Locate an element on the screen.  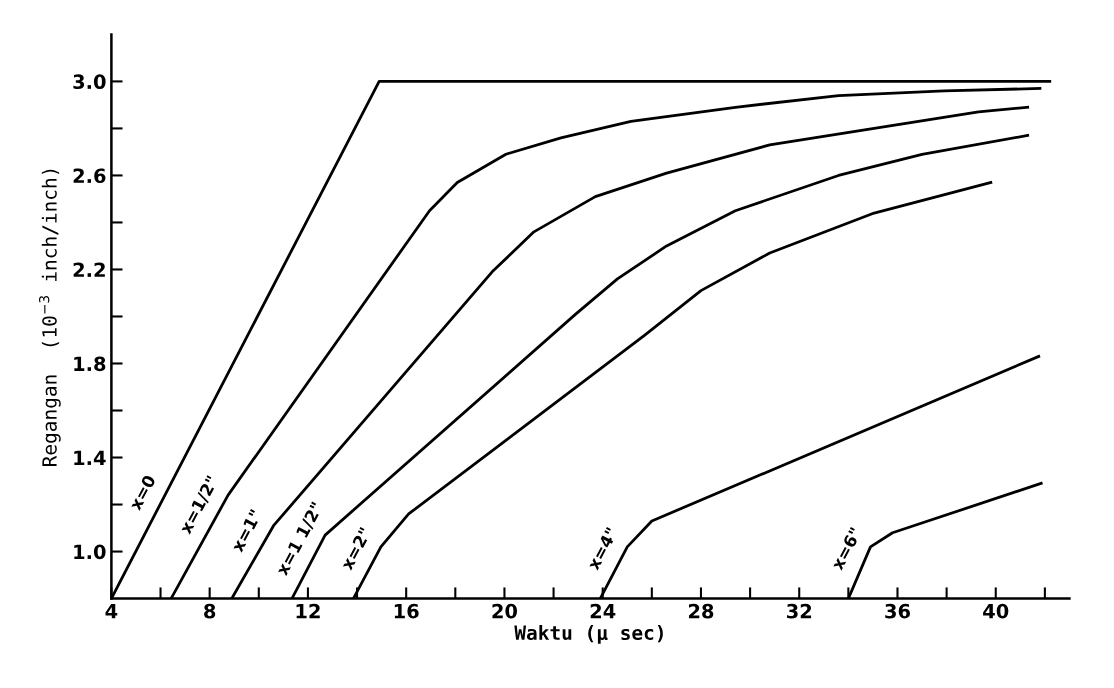
y-tick-label: 1.4 is located at coordinates (90, 457).